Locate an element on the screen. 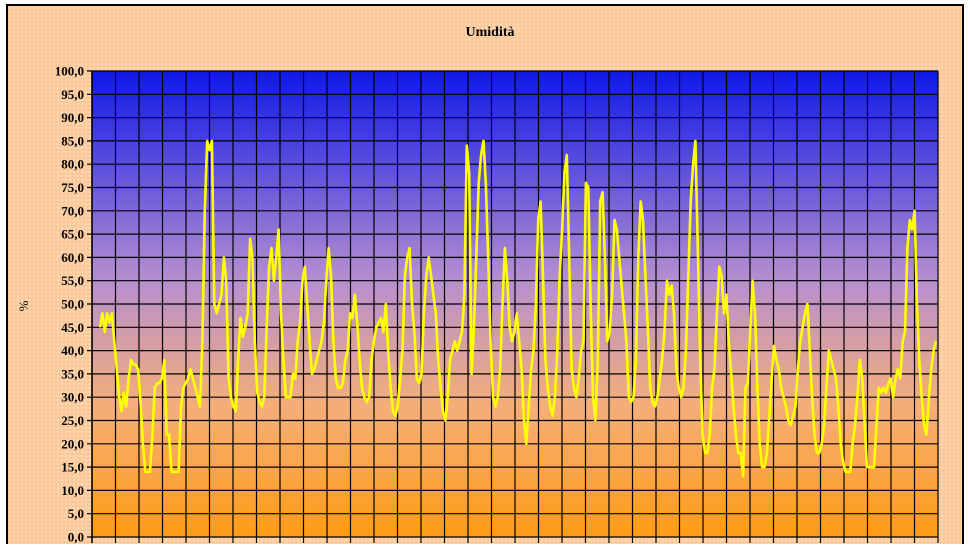 This screenshot has width=970, height=546. y-axis-label: % is located at coordinates (23, 305).